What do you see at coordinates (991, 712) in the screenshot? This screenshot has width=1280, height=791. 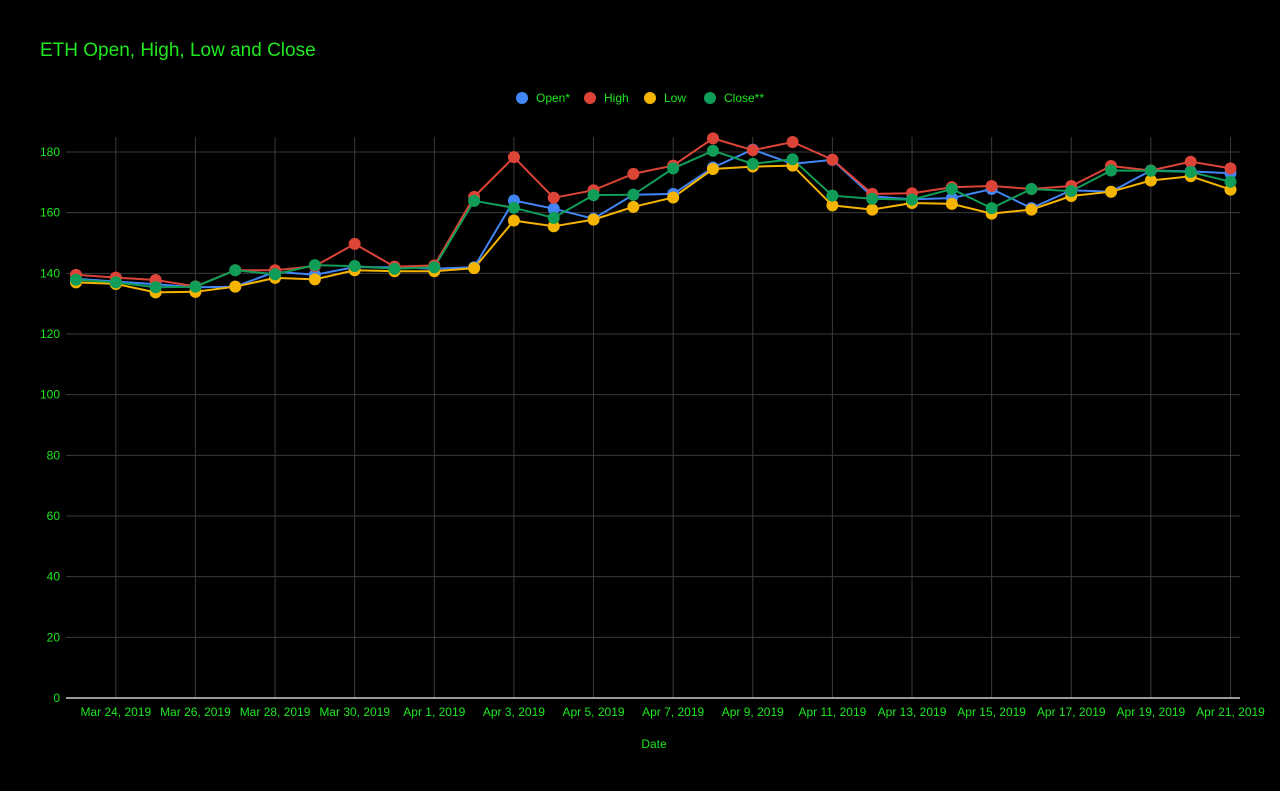 I see `x-tick-label: Apr 15, 2019` at bounding box center [991, 712].